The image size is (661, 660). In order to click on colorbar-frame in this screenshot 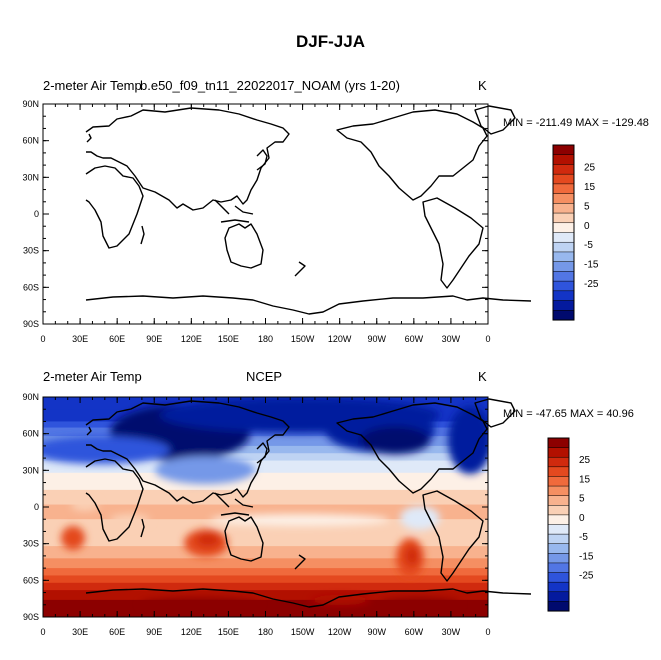, I will do `click(558, 524)`.